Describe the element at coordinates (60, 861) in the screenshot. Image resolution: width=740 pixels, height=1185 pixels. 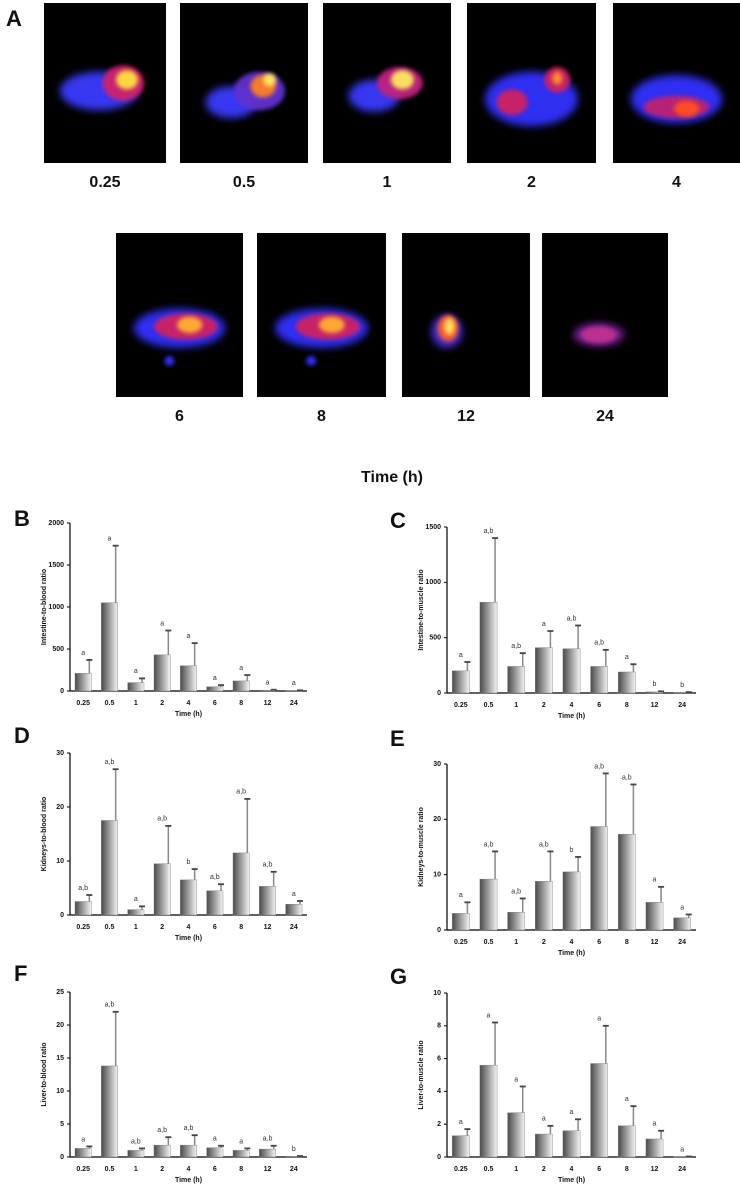
I see `y-tick-label: 10` at that location.